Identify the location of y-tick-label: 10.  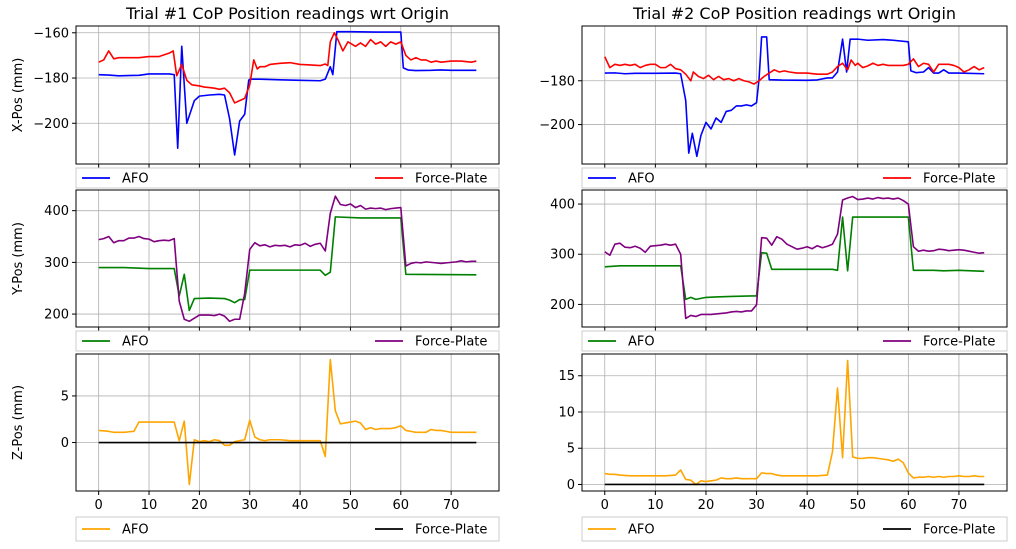
(566, 412).